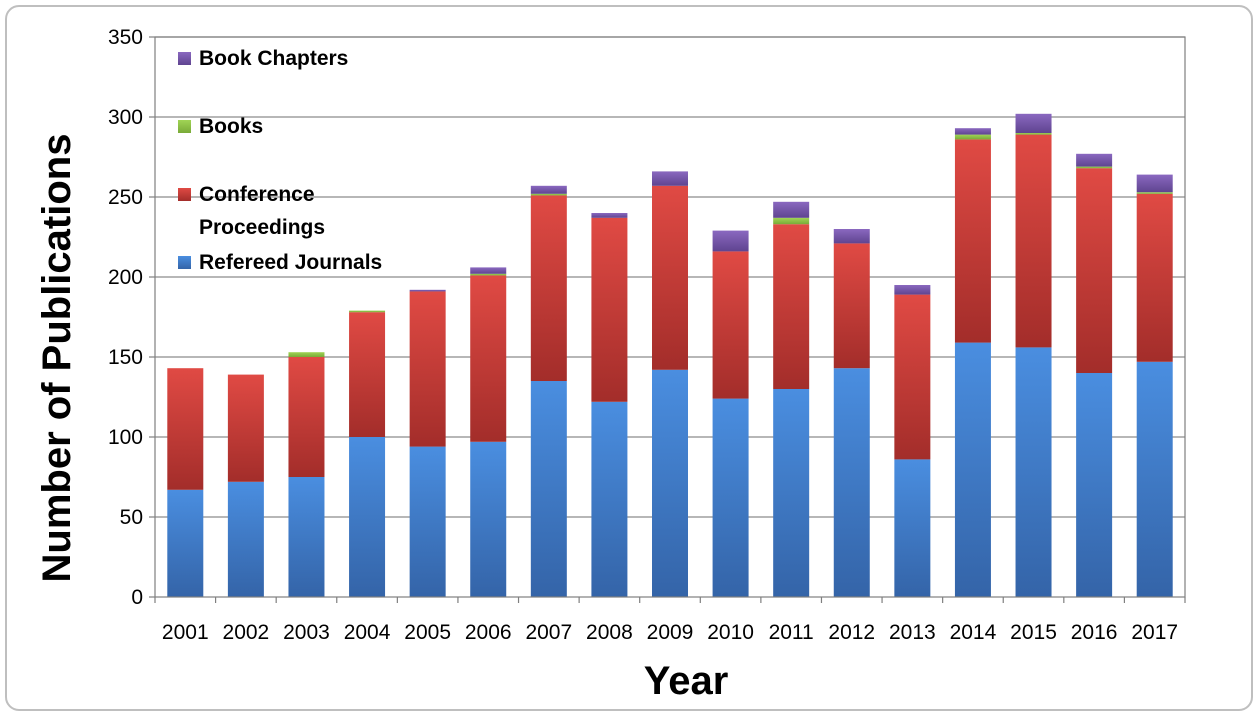  I want to click on x-tick-label: 2015, so click(1033, 632).